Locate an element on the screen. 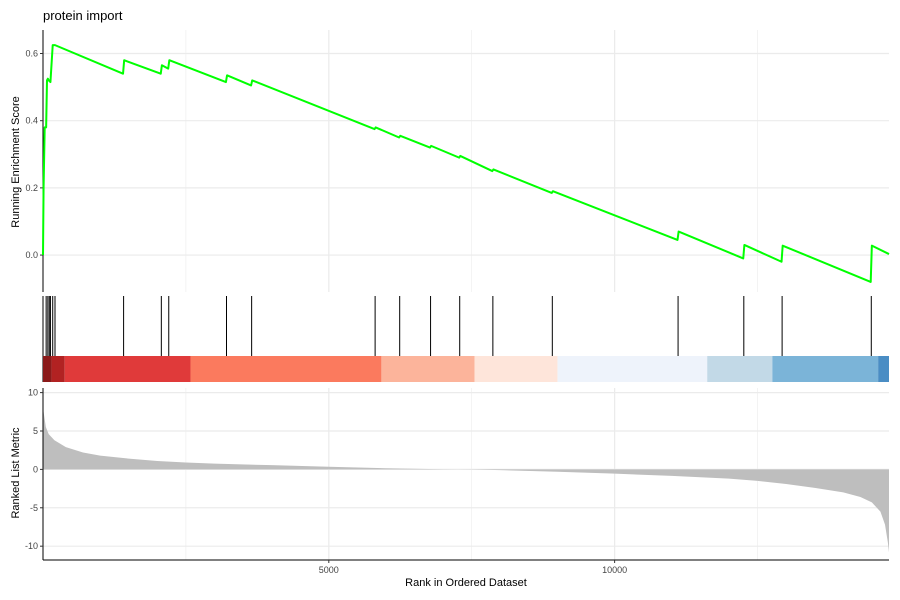 The image size is (900, 600). es-y-tick-label: 0.2 is located at coordinates (31, 188).